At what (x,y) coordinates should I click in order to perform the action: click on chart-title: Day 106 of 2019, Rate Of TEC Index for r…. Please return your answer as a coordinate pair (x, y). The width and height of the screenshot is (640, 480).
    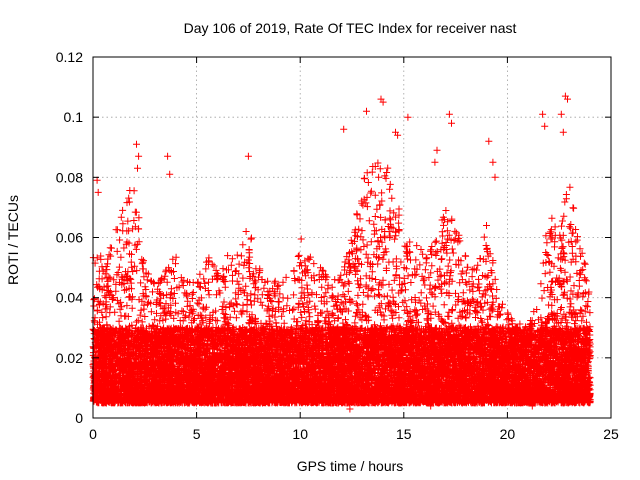
    Looking at the image, I should click on (350, 28).